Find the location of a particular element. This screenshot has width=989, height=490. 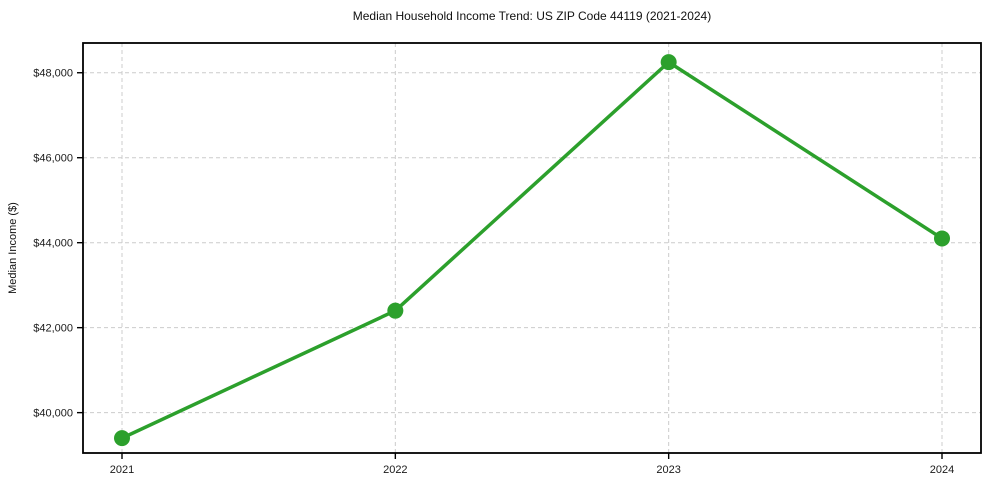

x-tick-label: 2021 is located at coordinates (122, 470).